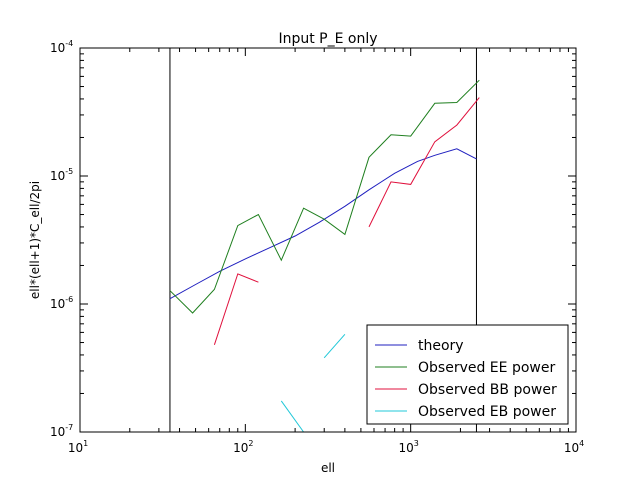  Describe the element at coordinates (61, 175) in the screenshot. I see `y-tick-label: 10⁻⁵` at that location.